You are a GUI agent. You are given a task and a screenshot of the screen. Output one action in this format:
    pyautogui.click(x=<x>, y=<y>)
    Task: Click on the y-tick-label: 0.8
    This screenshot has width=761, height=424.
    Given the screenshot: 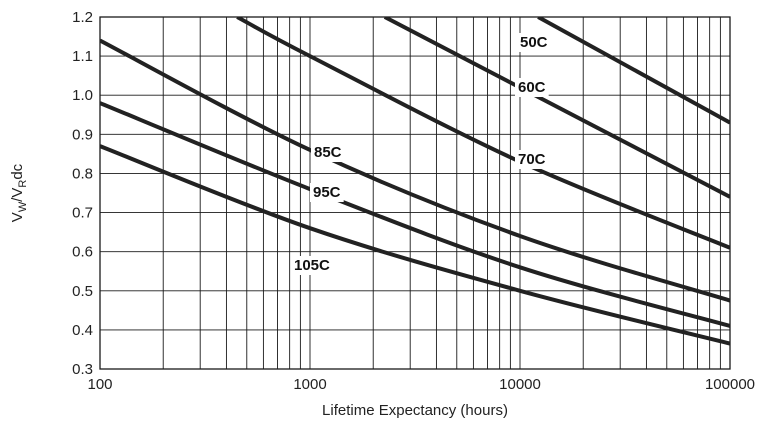 What is the action you would take?
    pyautogui.click(x=82, y=173)
    